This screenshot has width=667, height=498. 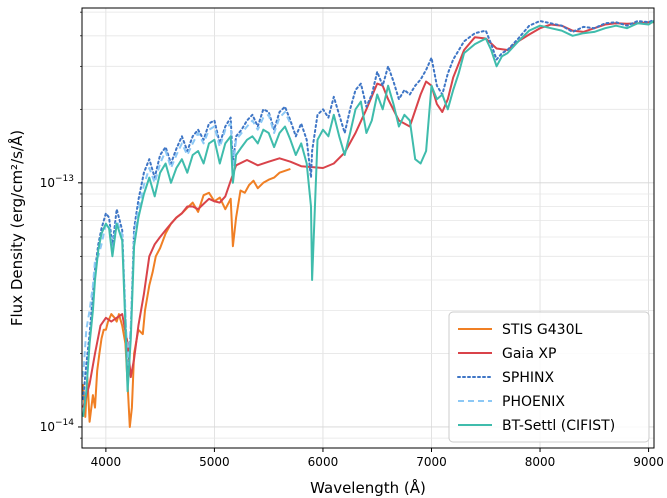 I want to click on legend-label: Gaia XP, so click(x=529, y=354).